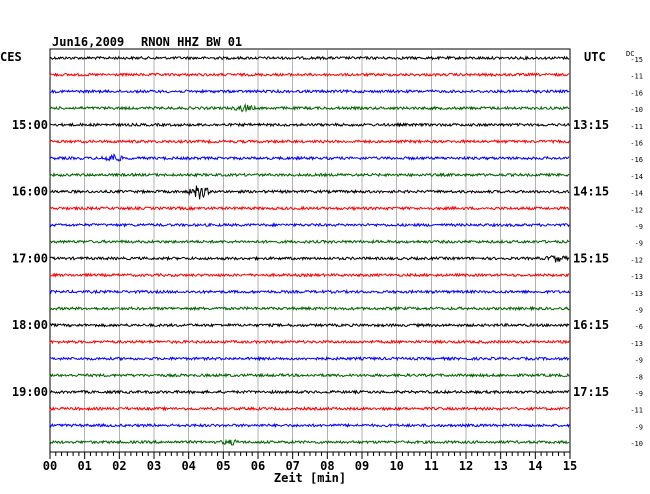 This screenshot has height=494, width=650. I want to click on dc-offset-label: -15, so click(636, 60).